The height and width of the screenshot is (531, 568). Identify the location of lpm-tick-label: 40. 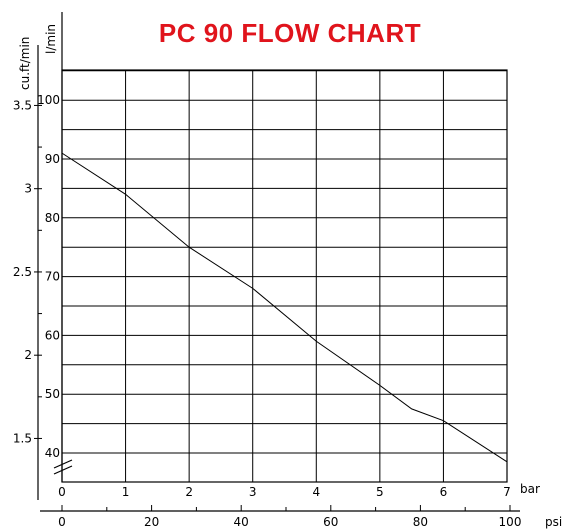
(52, 453).